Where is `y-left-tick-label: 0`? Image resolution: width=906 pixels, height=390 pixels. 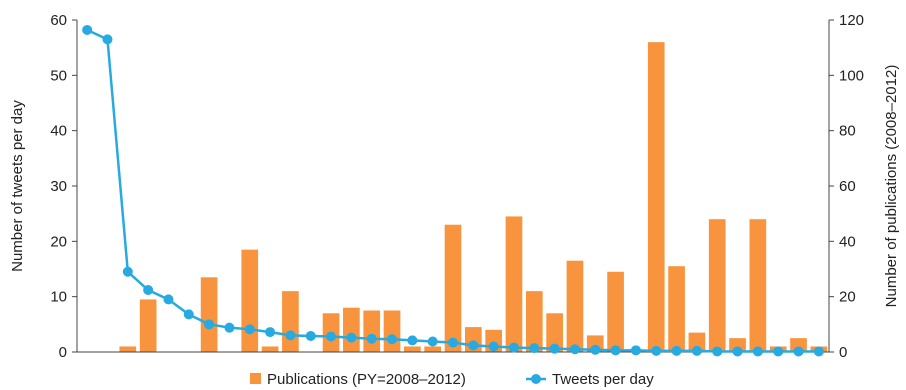
y-left-tick-label: 0 is located at coordinates (63, 352).